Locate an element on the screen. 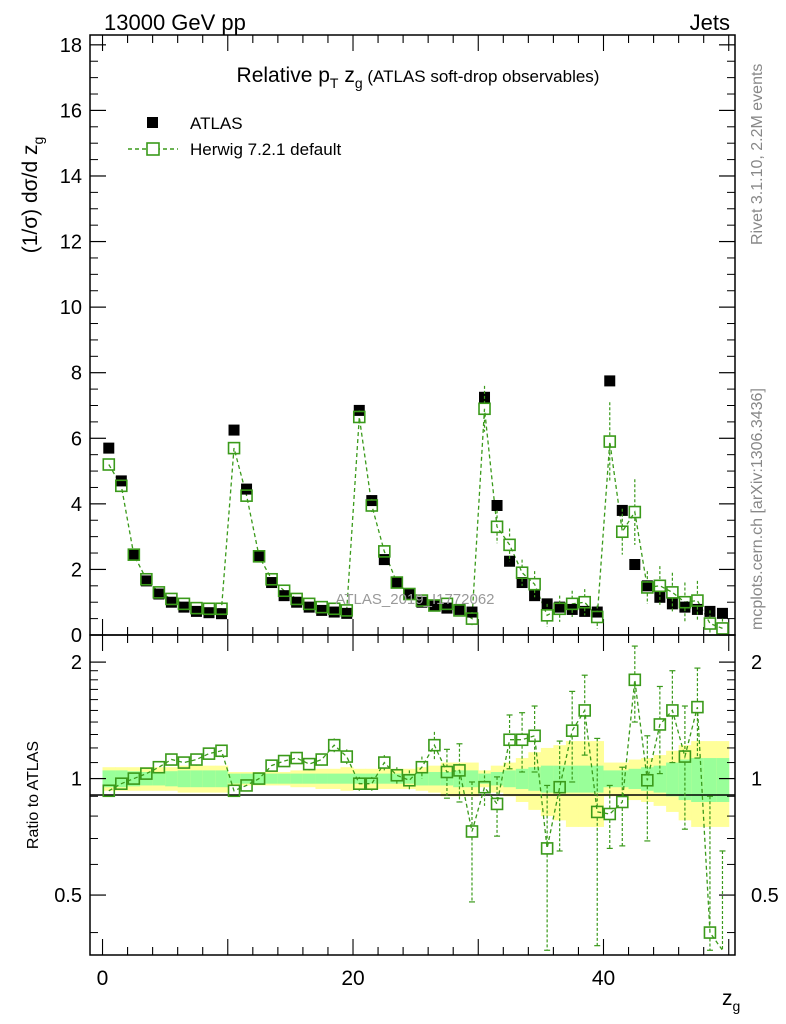 This screenshot has width=786, height=1024. main-ytick-label: 14 is located at coordinates (71, 177).